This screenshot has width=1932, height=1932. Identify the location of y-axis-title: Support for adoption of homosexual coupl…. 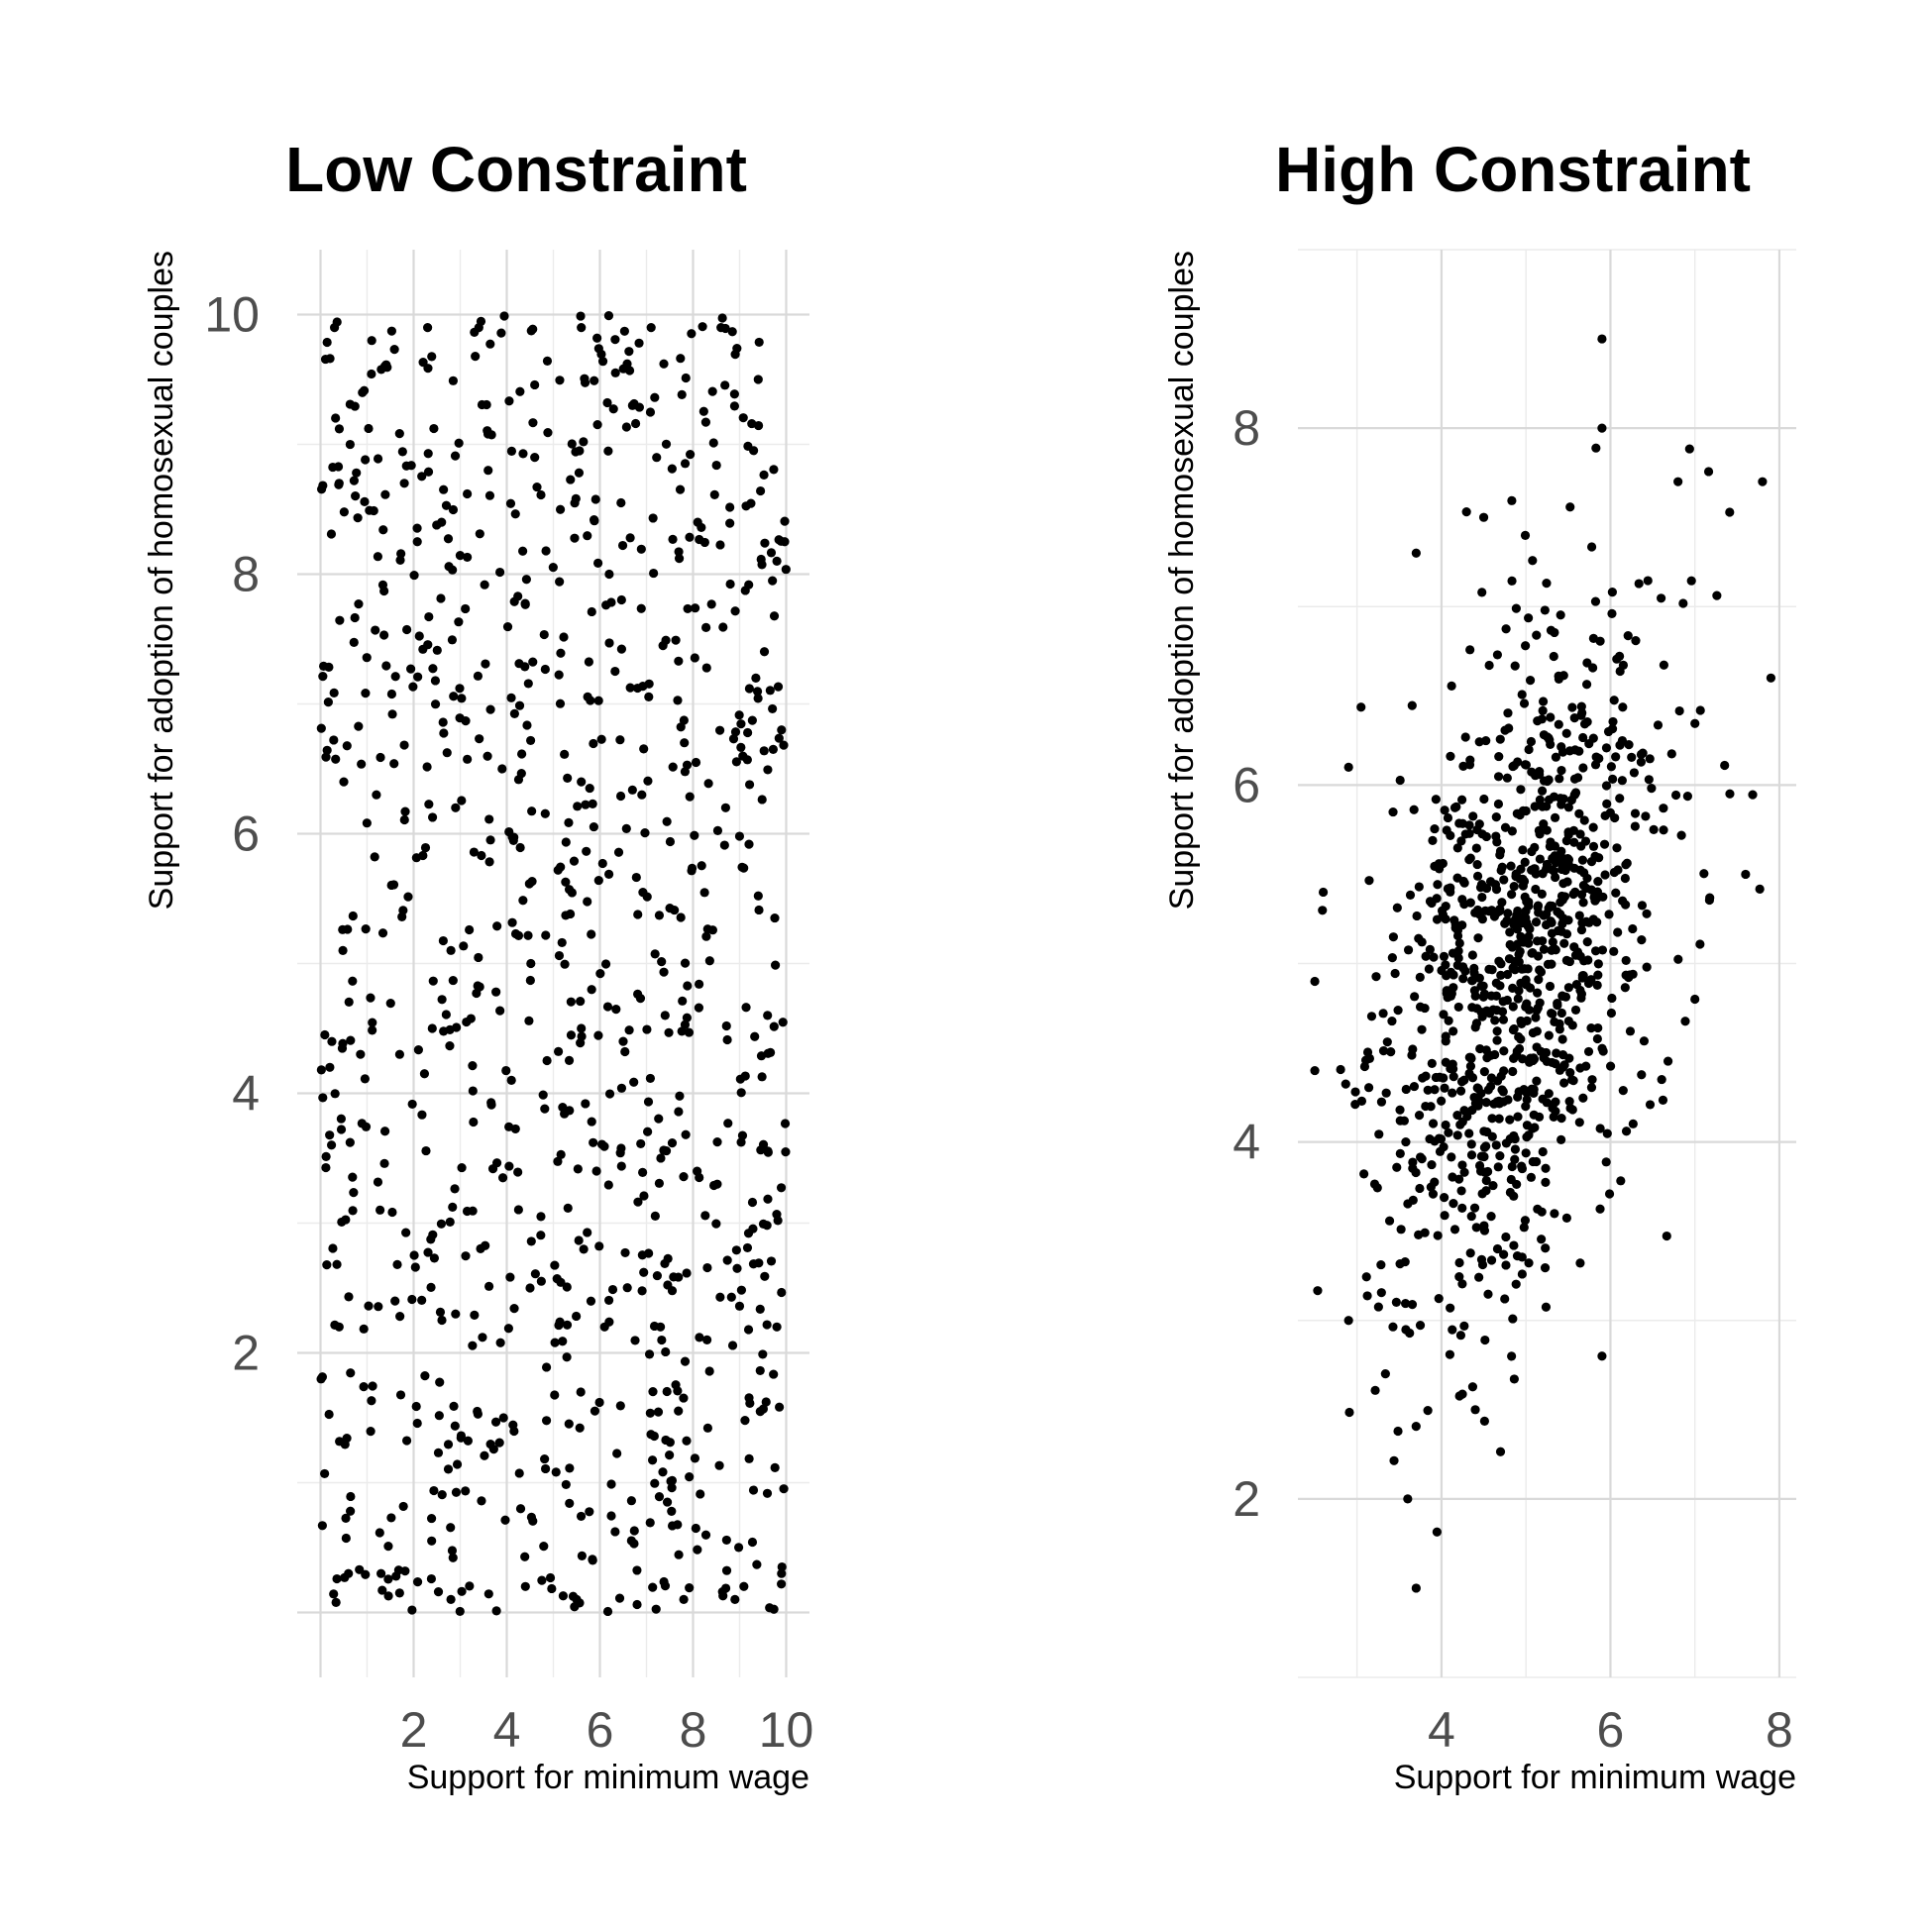
(1182, 581).